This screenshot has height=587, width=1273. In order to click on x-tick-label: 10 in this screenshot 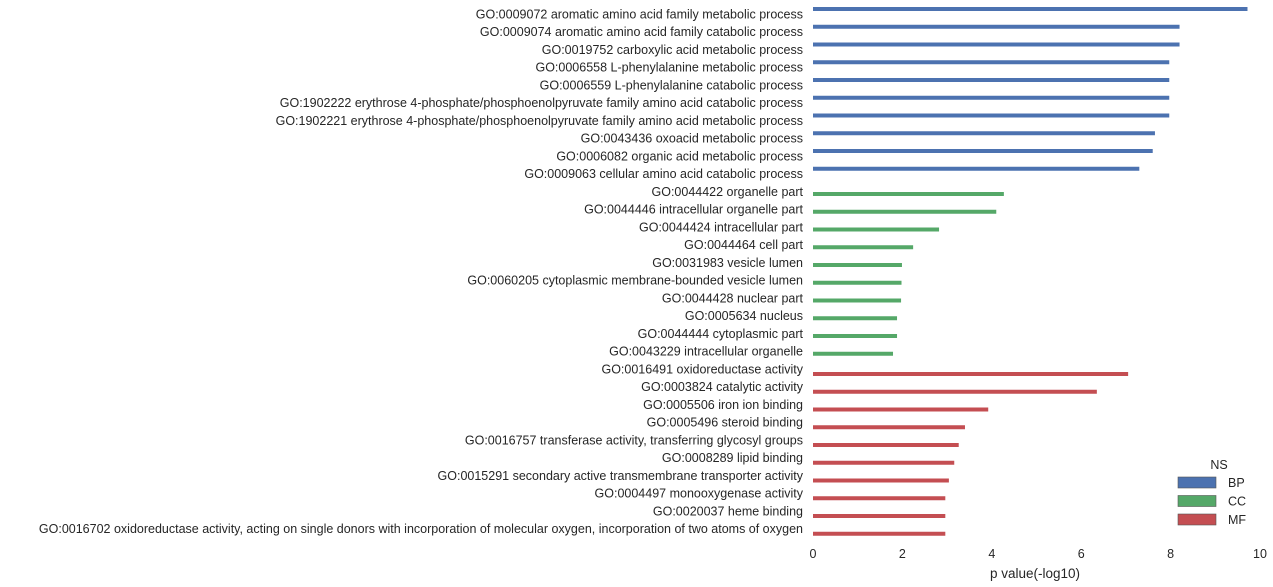, I will do `click(1260, 554)`.